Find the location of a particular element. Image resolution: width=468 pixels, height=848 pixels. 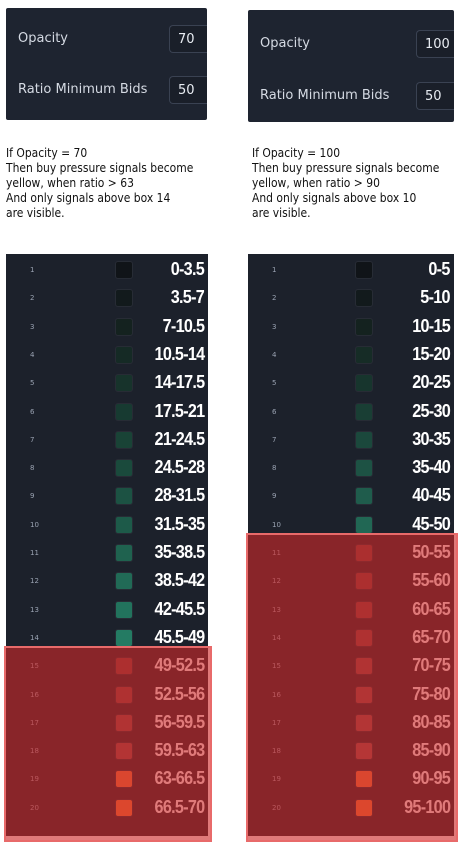

table-row: 12 38.5-42 is located at coordinates (107, 581).